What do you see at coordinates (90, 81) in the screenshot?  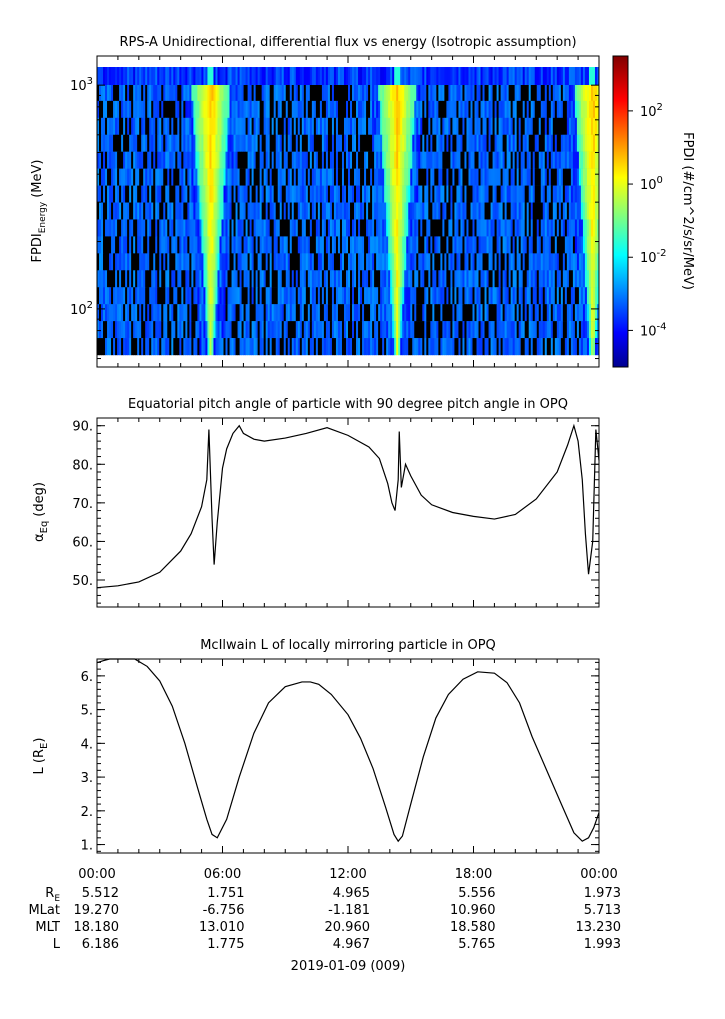 I see `spectrogram-y-tick-label-1-exponent: 3` at bounding box center [90, 81].